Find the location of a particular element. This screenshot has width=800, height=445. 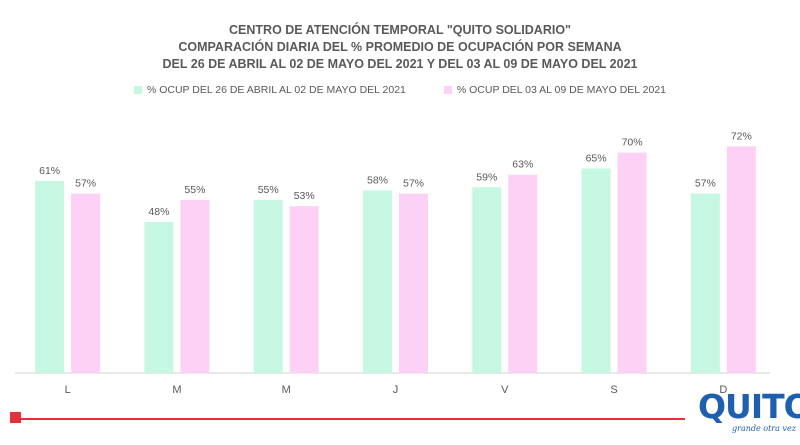

data-label-series-2-1: 57% is located at coordinates (85, 184).